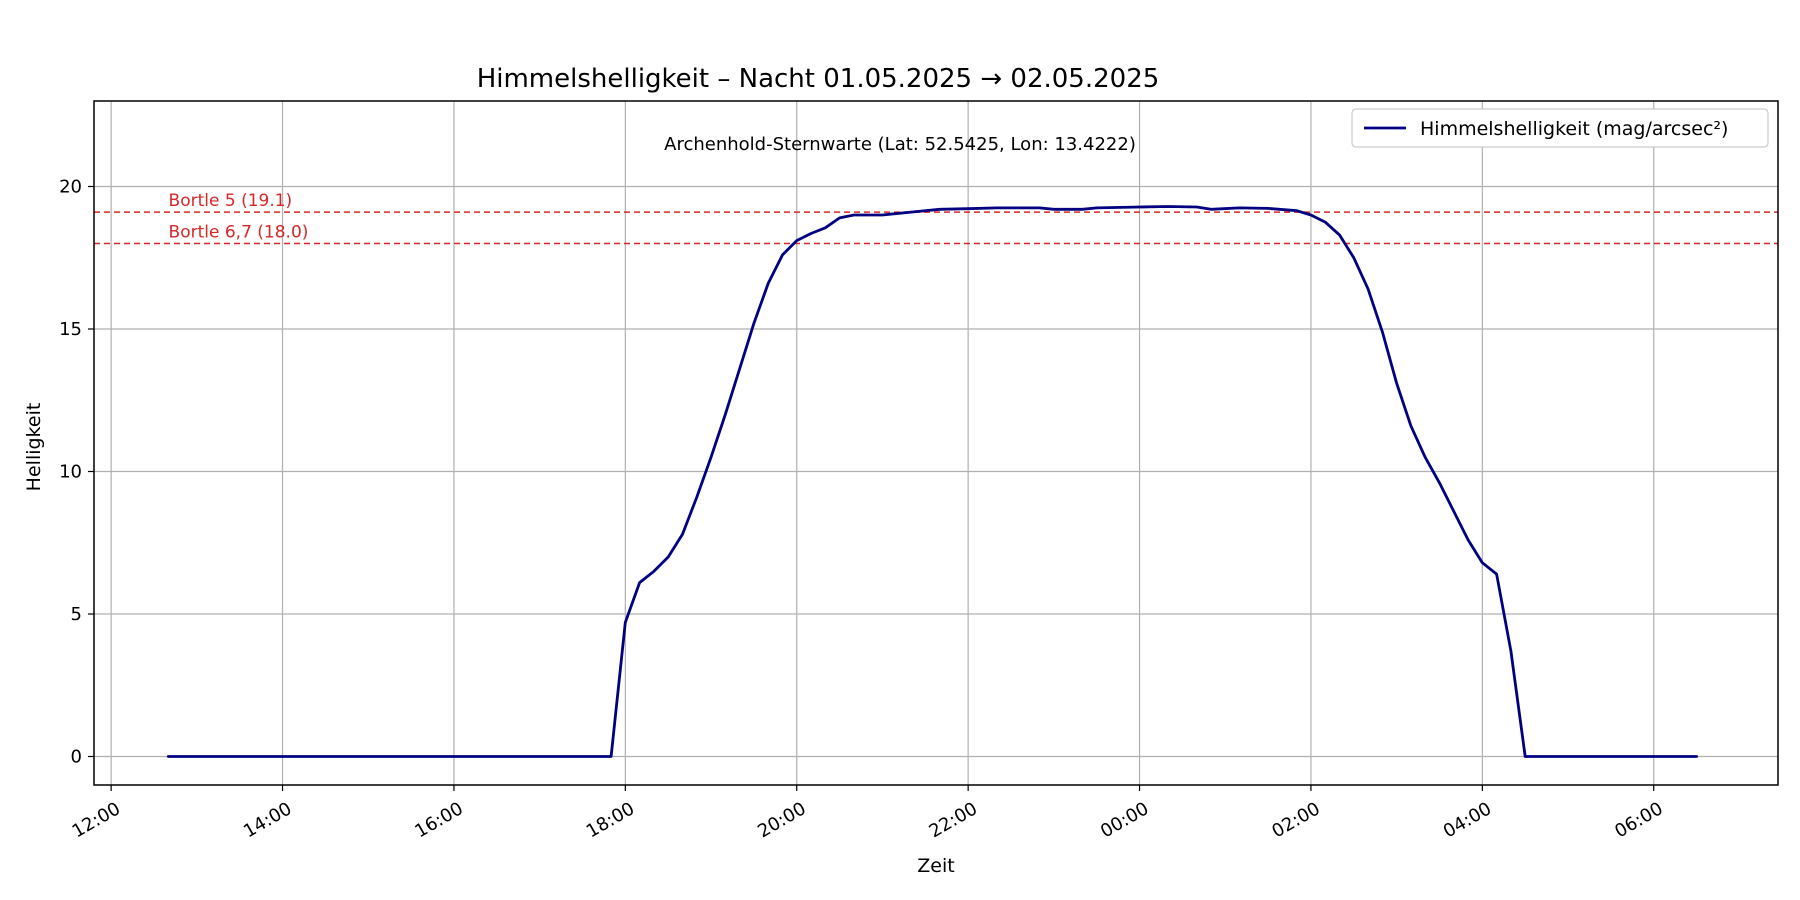 The width and height of the screenshot is (1800, 900). I want to click on x-tick-label: 12:00, so click(96, 820).